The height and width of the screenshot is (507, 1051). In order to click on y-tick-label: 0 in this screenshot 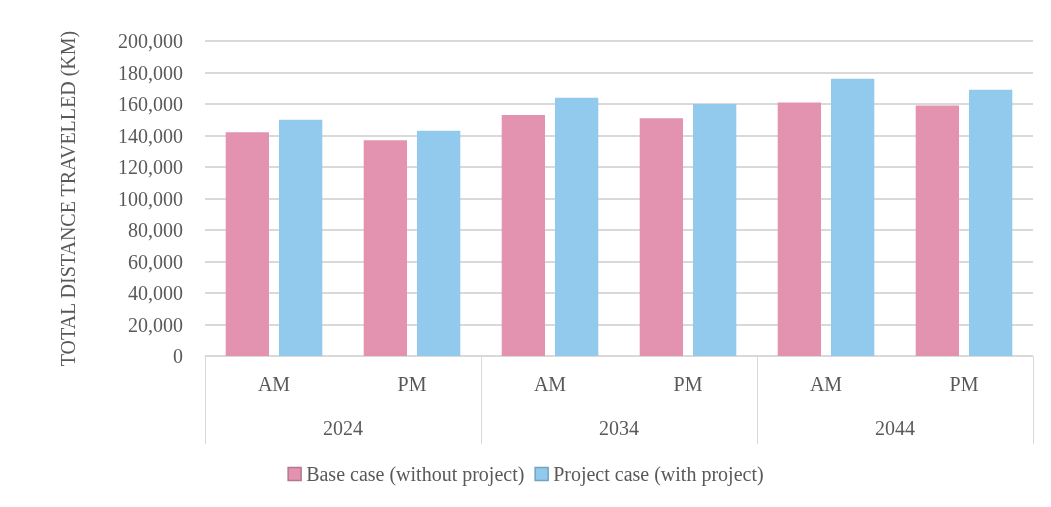, I will do `click(178, 356)`.